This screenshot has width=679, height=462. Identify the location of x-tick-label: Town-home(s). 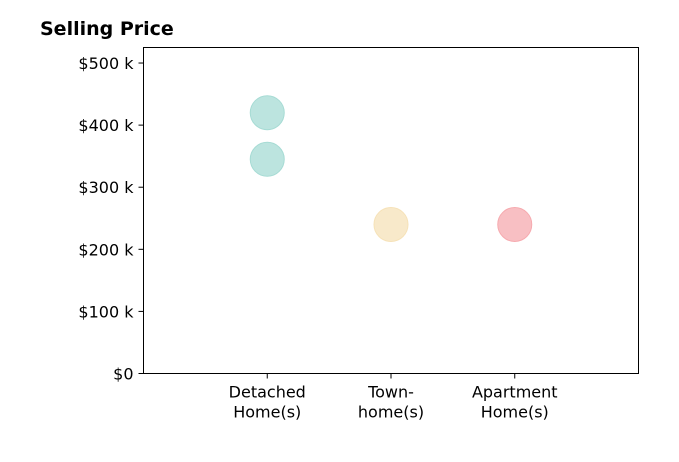
(391, 402).